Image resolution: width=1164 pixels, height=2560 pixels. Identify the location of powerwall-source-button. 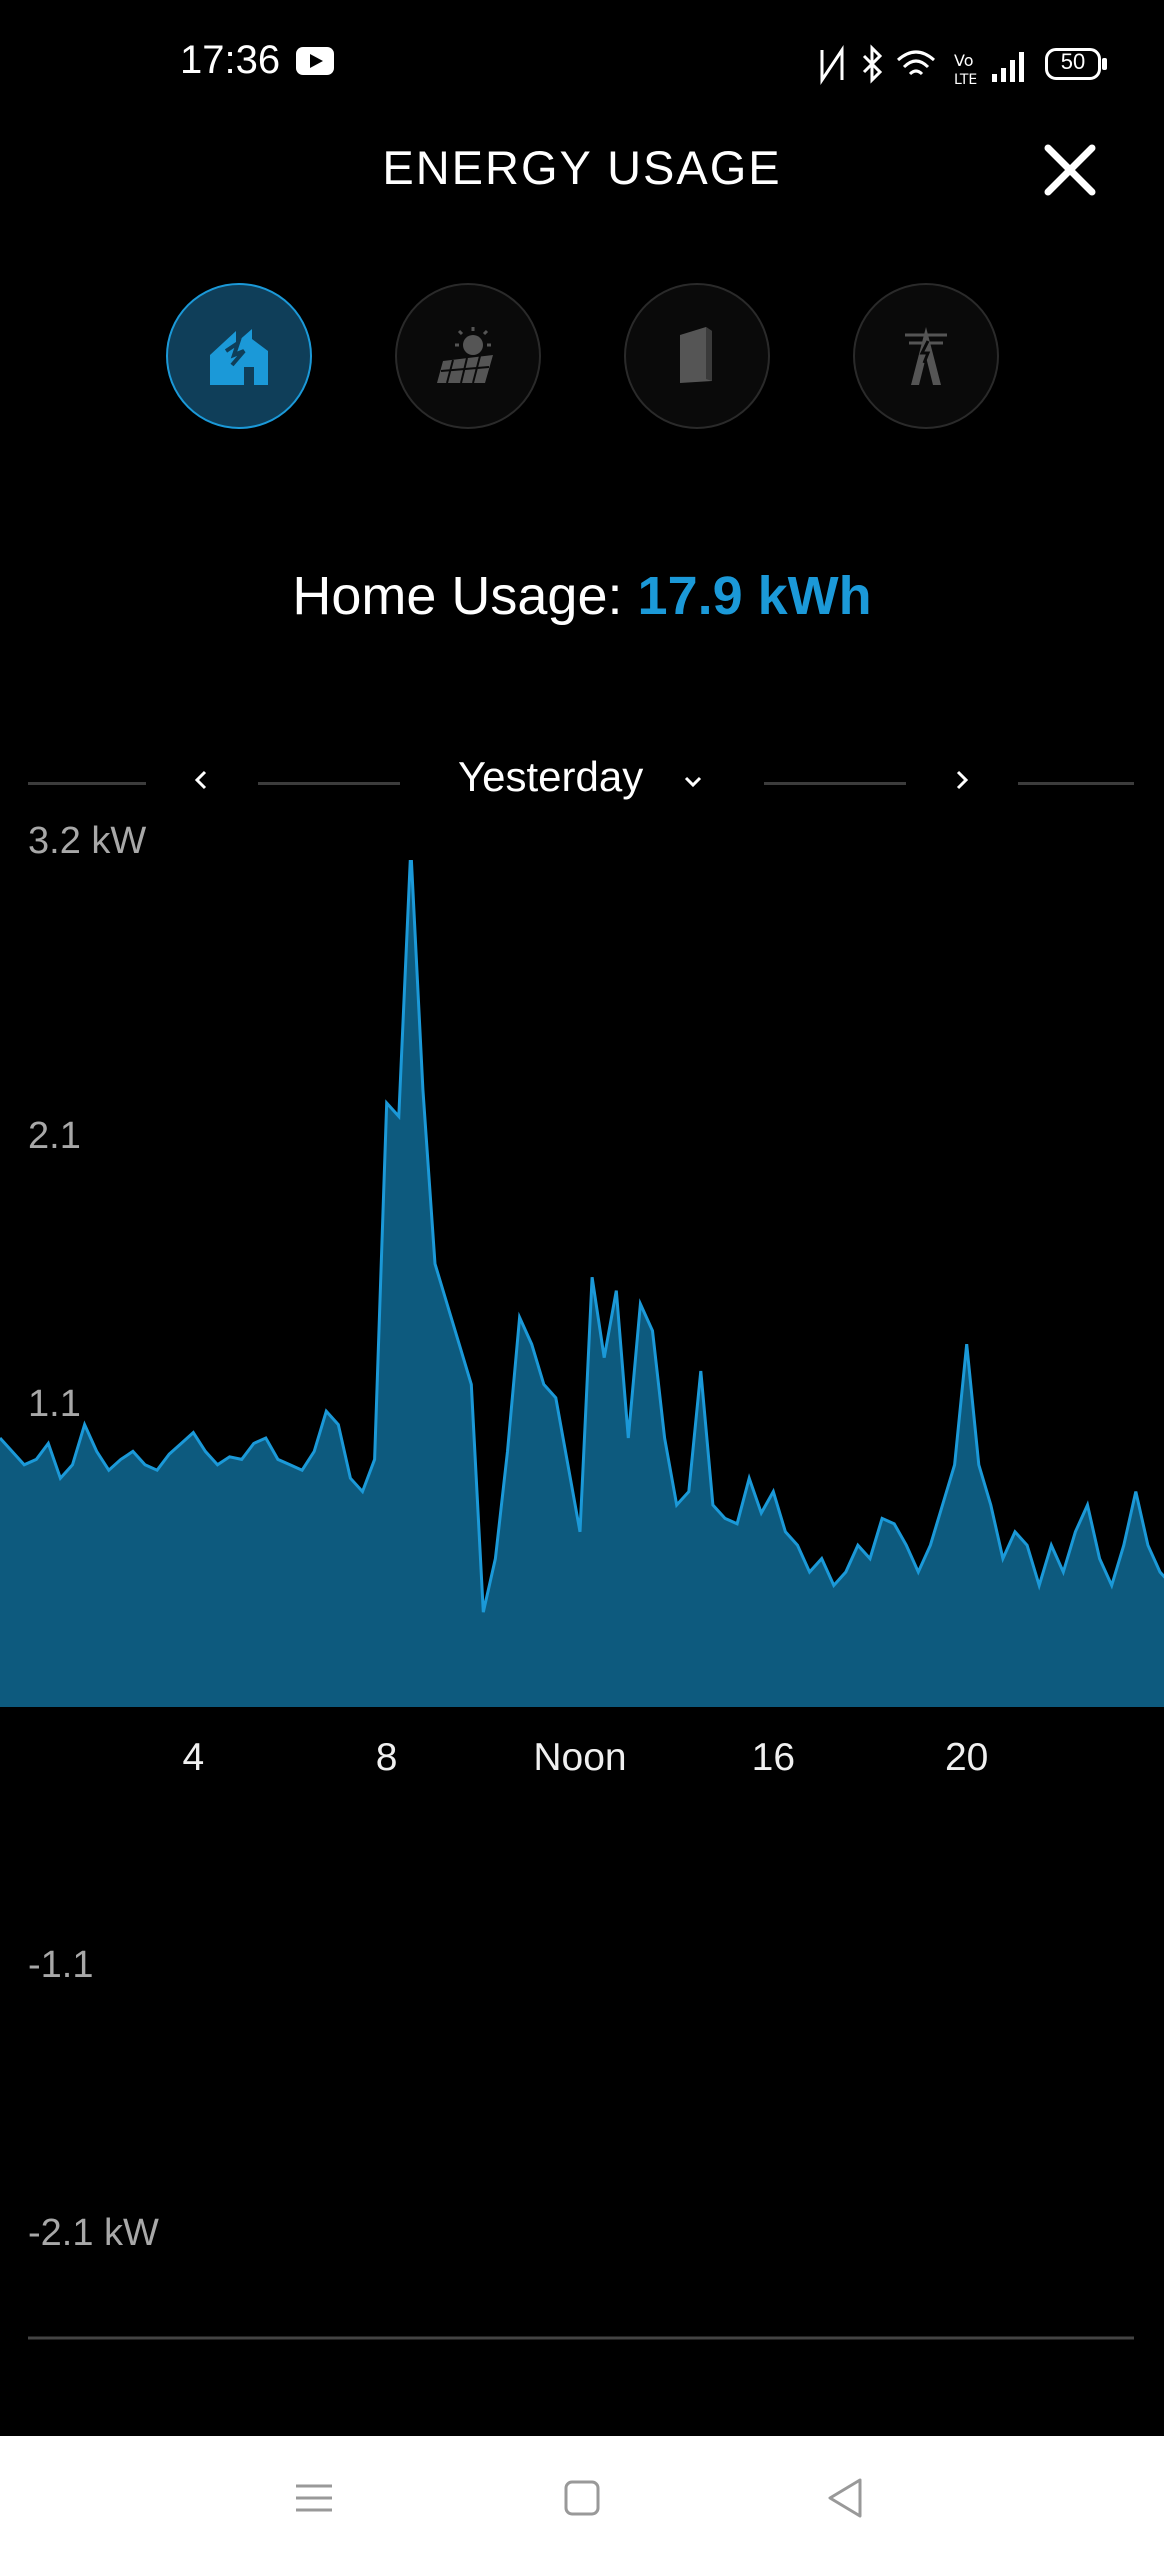
(697, 356).